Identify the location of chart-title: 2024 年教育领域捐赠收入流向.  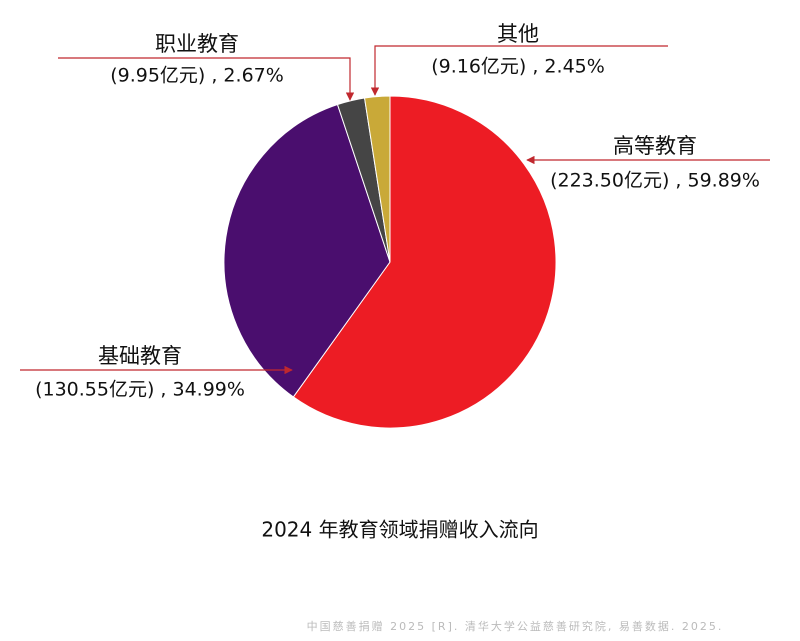
(399, 530).